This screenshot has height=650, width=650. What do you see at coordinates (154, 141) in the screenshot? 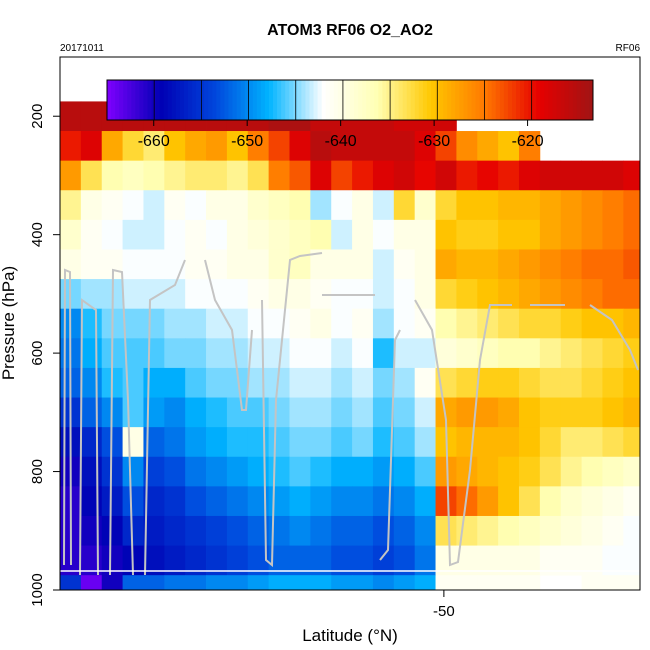
I see `colorbar-tick-label: -660` at bounding box center [154, 141].